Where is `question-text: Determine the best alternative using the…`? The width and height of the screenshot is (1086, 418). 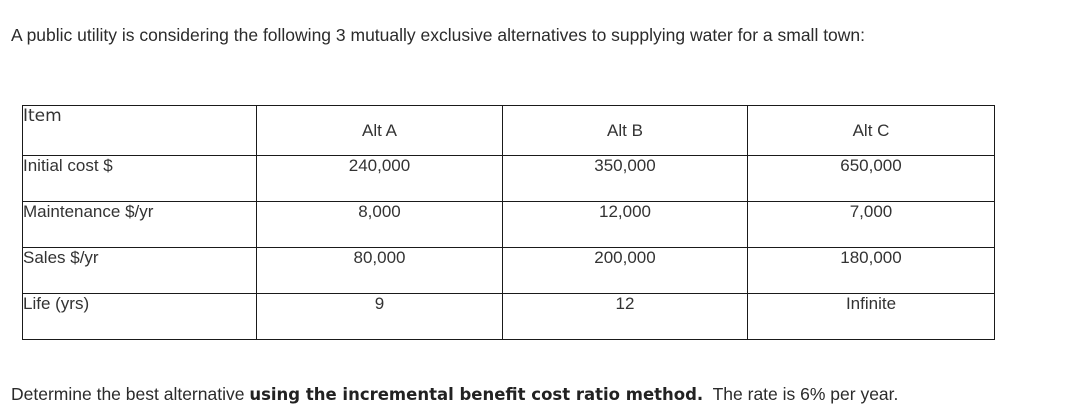
question-text: Determine the best alternative using the… is located at coordinates (454, 394).